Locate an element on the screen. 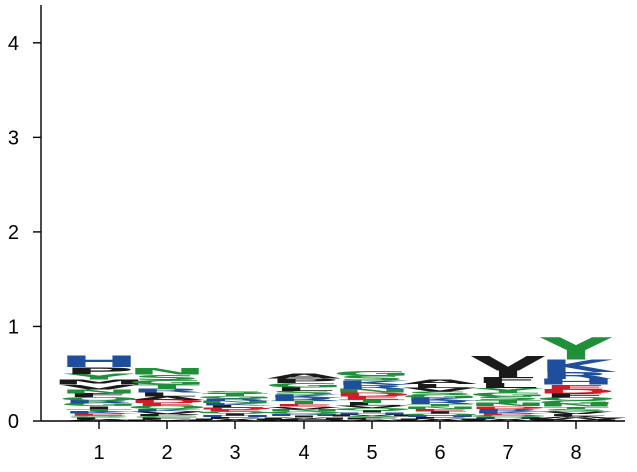 Image resolution: width=637 pixels, height=472 pixels. stack-1-letter-G: G is located at coordinates (99, 405).